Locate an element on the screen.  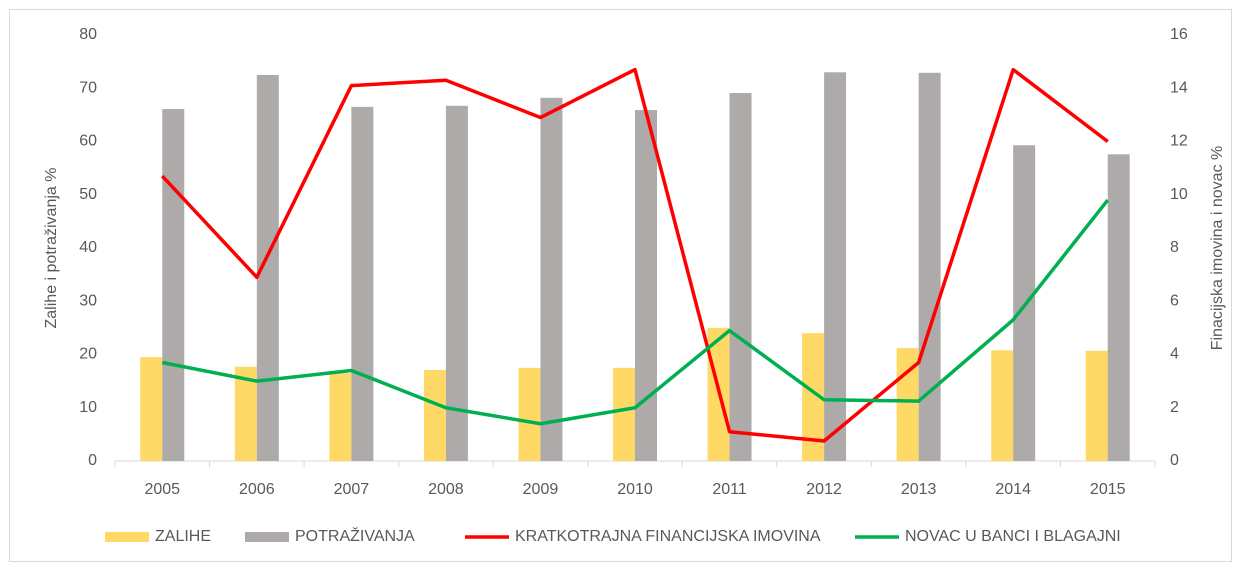
y-tick-label: 10 is located at coordinates (88, 407).